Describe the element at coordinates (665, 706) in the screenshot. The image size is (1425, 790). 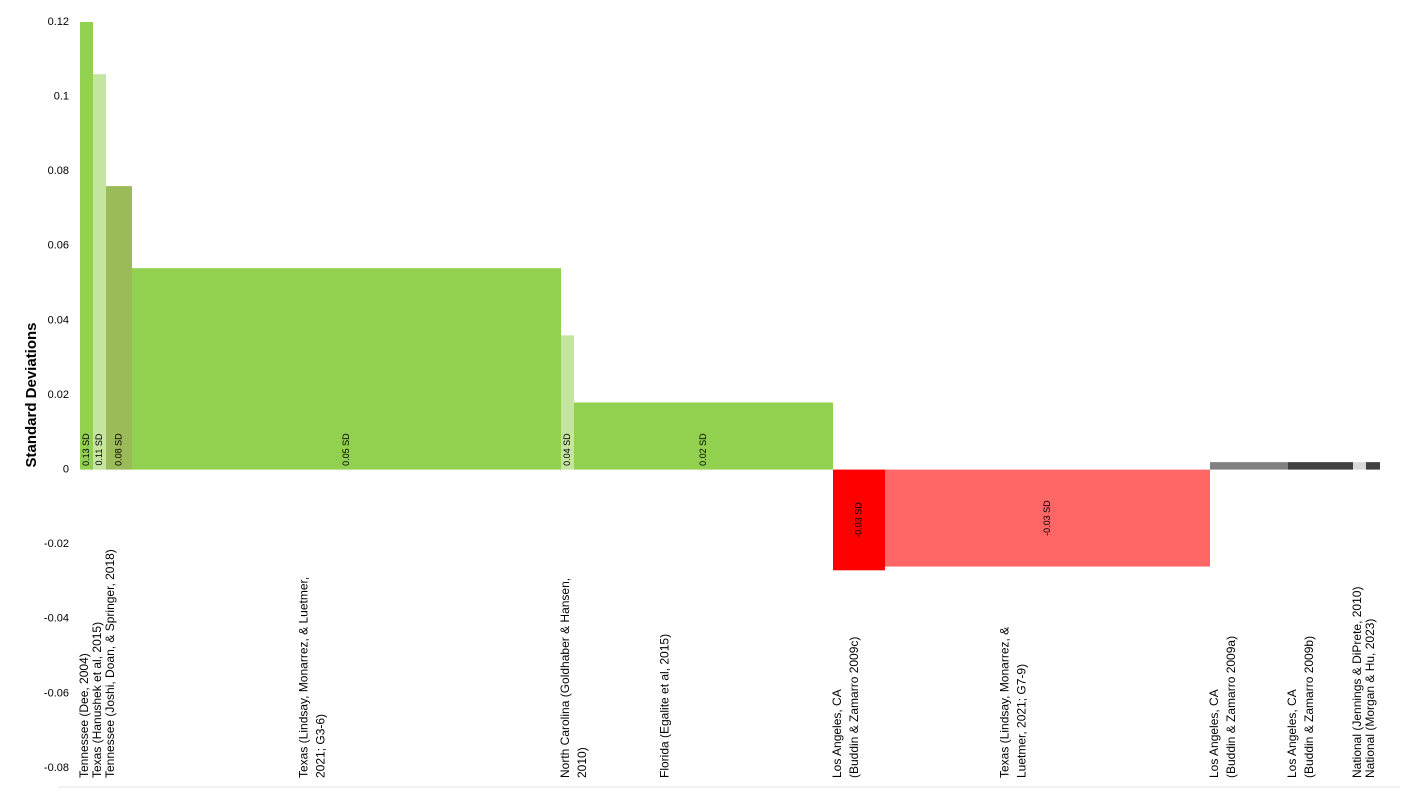
I see `x-tick-label: Florida (Egalite et al, 2015)` at that location.